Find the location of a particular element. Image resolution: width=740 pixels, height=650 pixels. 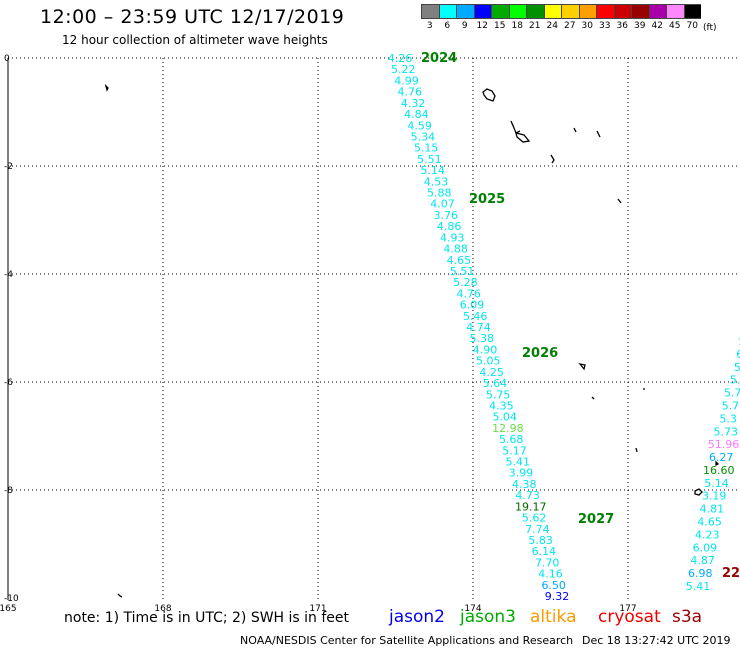

track-value: 5.64 is located at coordinates (495, 383).